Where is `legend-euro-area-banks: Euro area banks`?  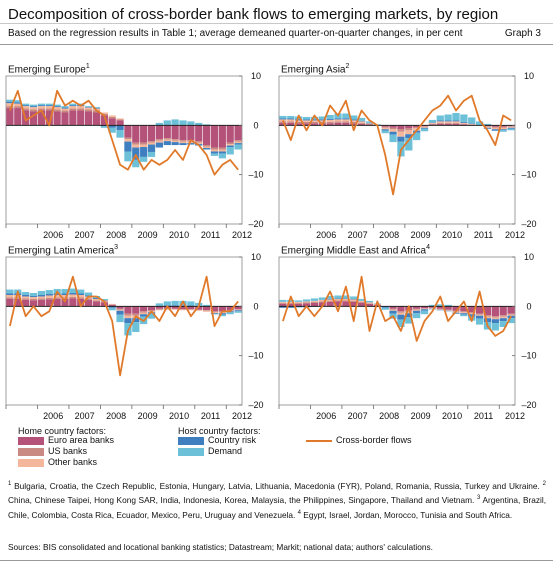
legend-euro-area-banks: Euro area banks is located at coordinates (66, 440).